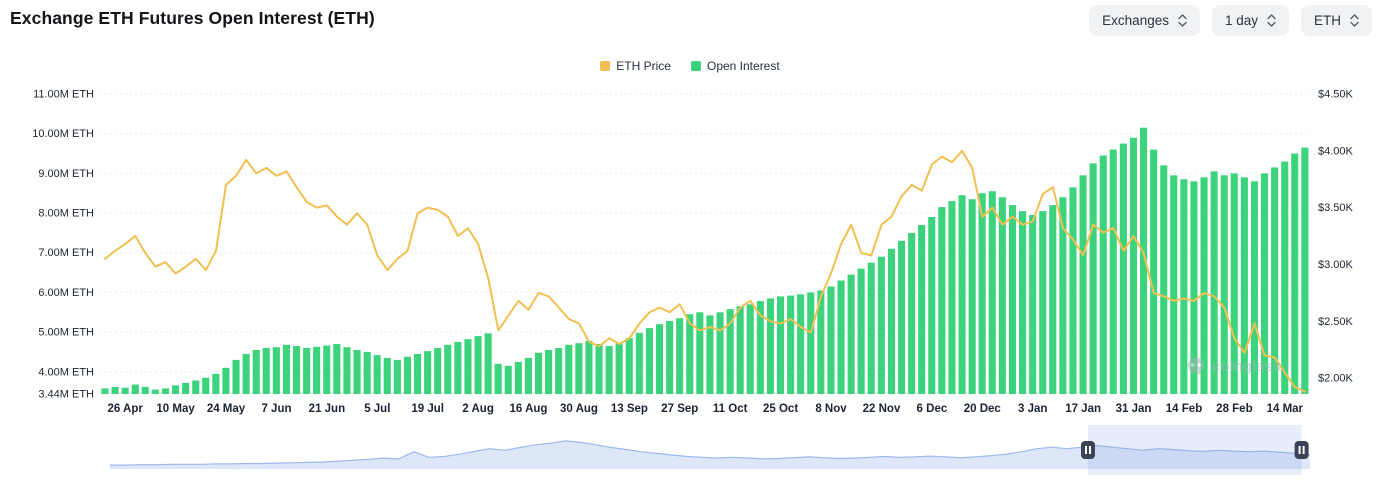  I want to click on interval-dropdown: 1 day, so click(1250, 20).